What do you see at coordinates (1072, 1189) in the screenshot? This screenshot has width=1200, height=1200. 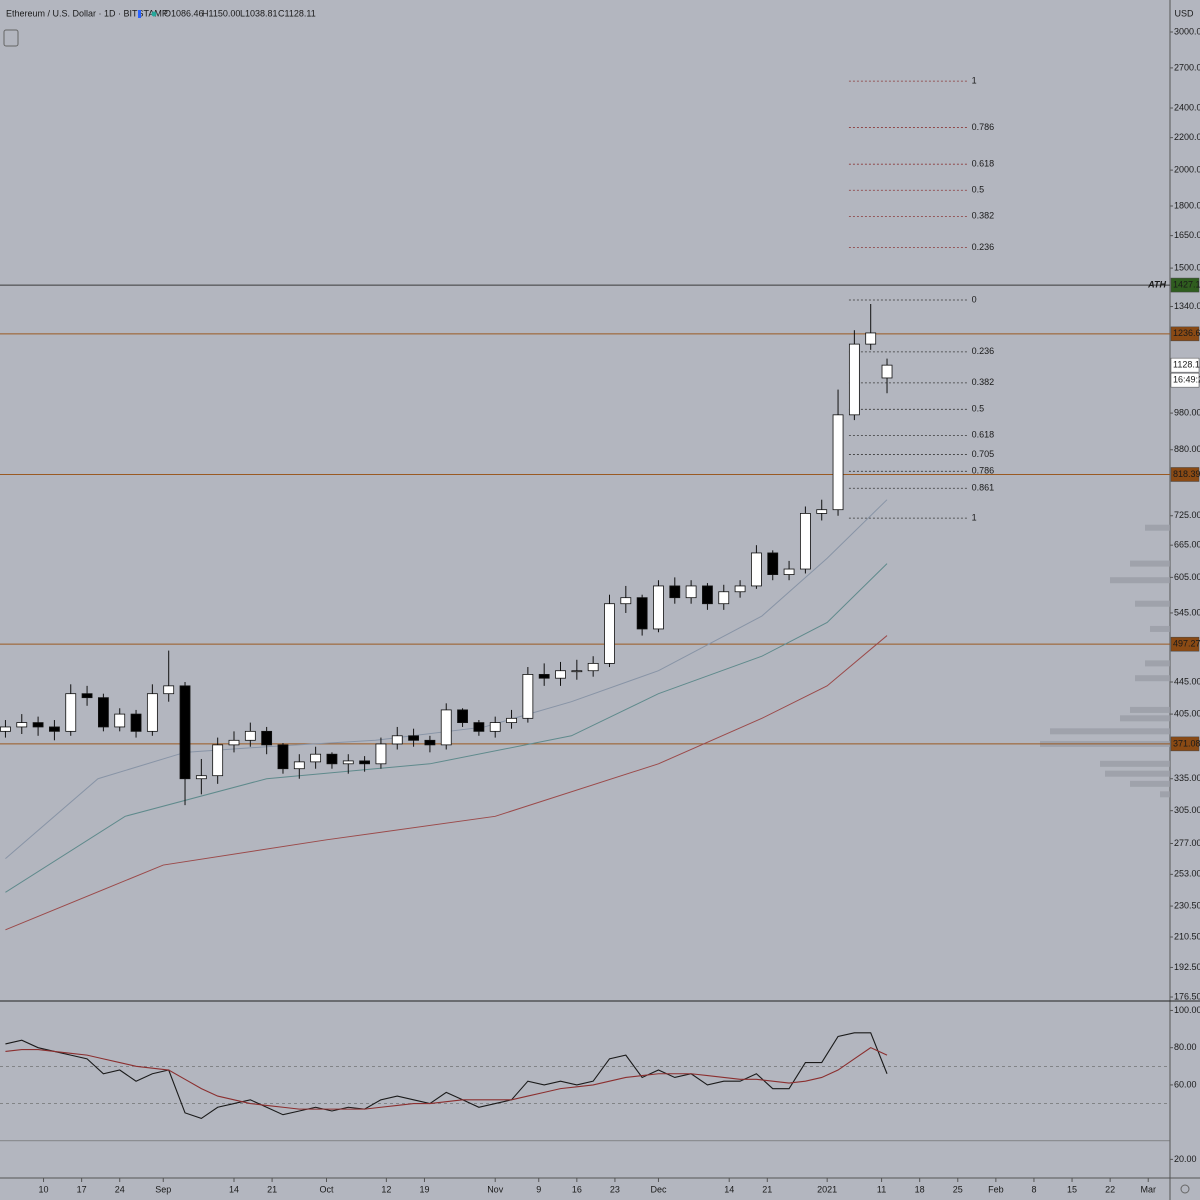 I see `x-tick-label: 15` at bounding box center [1072, 1189].